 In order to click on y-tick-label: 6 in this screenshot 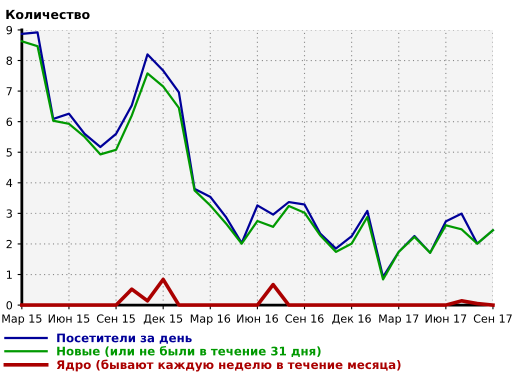, I will do `click(9, 122)`.